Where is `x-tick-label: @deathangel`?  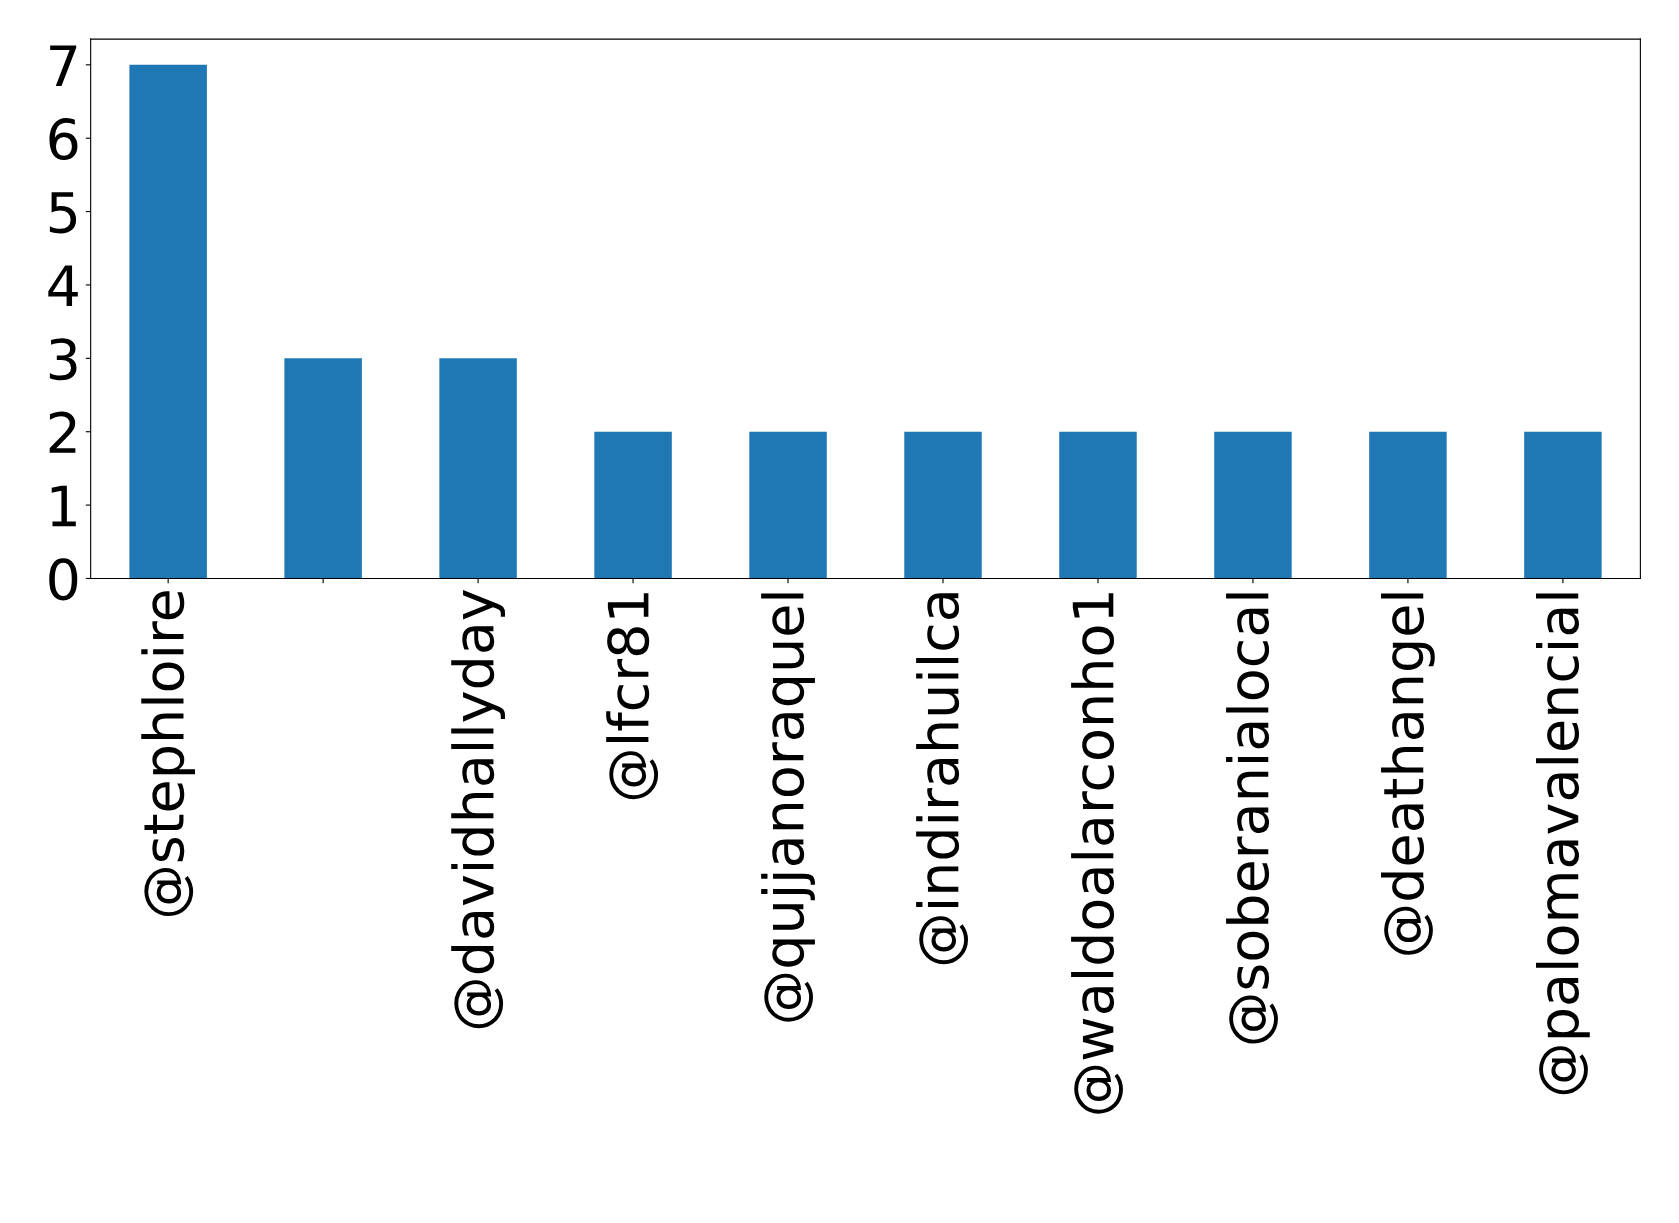 x-tick-label: @deathangel is located at coordinates (1408, 774).